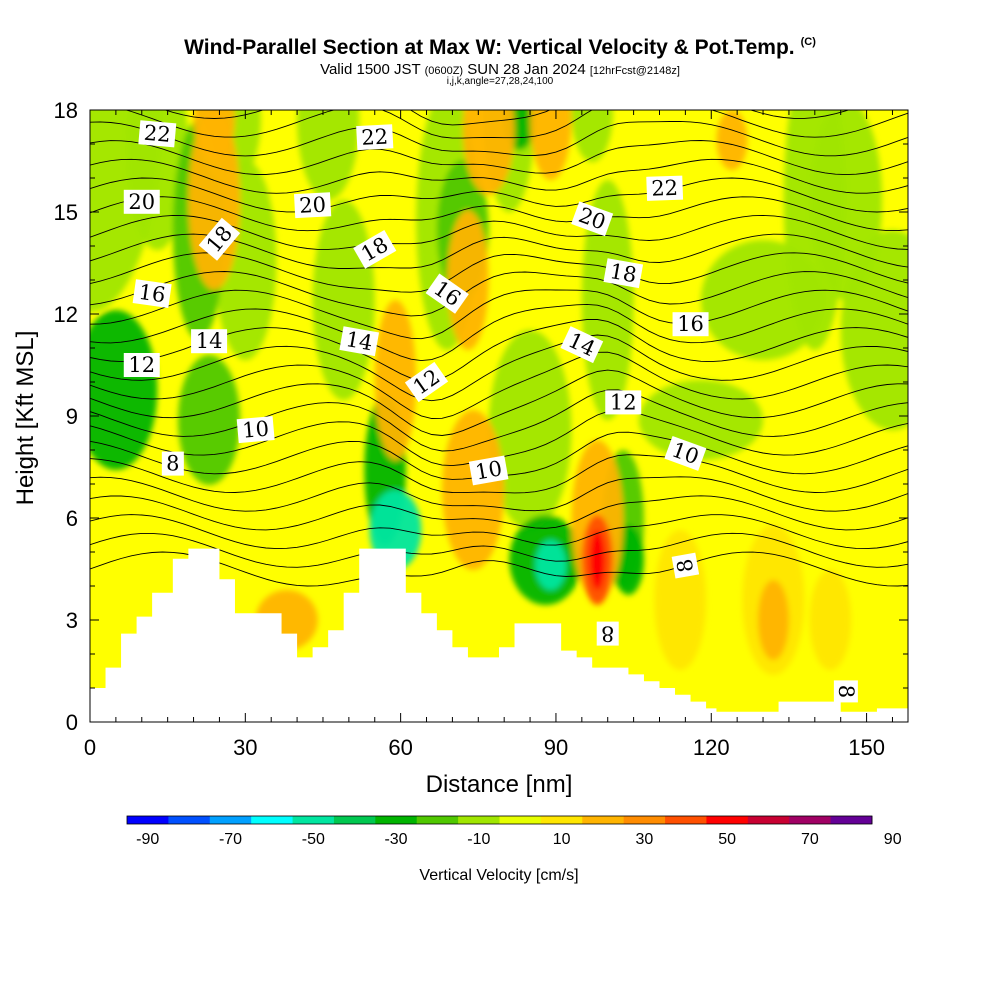 This screenshot has width=1000, height=1000. I want to click on contour-label: 18, so click(623, 273).